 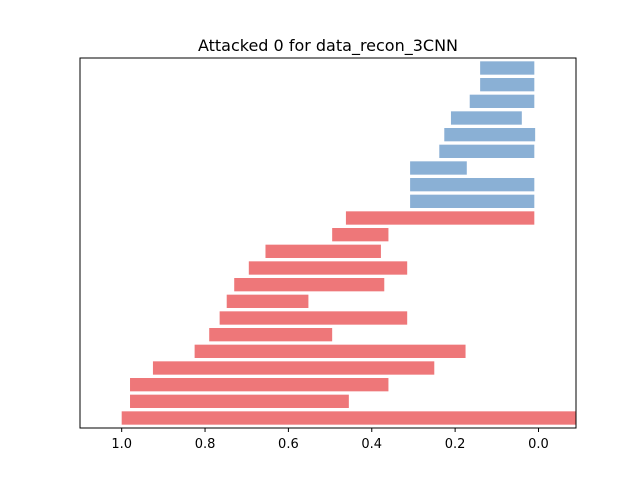 I want to click on x-tick-label: 0.4, so click(x=371, y=444).